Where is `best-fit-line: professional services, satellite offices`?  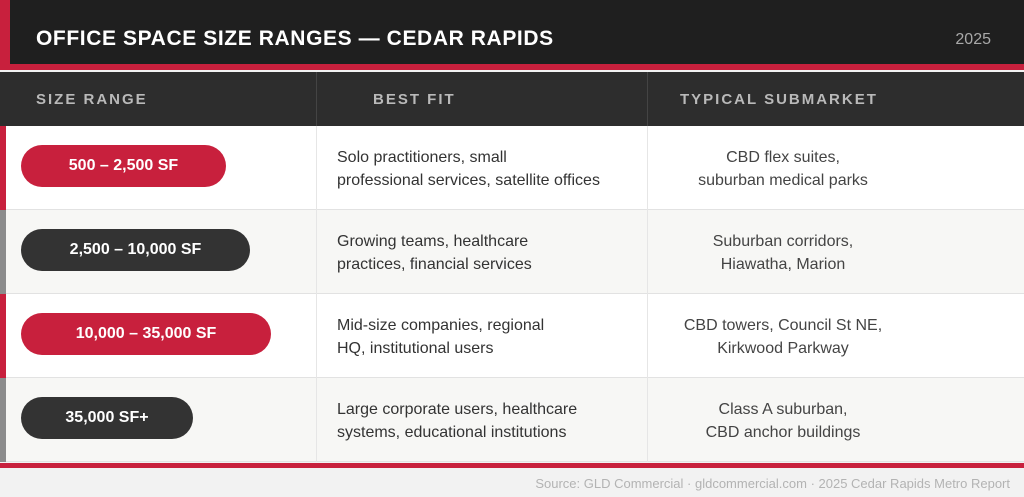 best-fit-line: professional services, satellite offices is located at coordinates (468, 180).